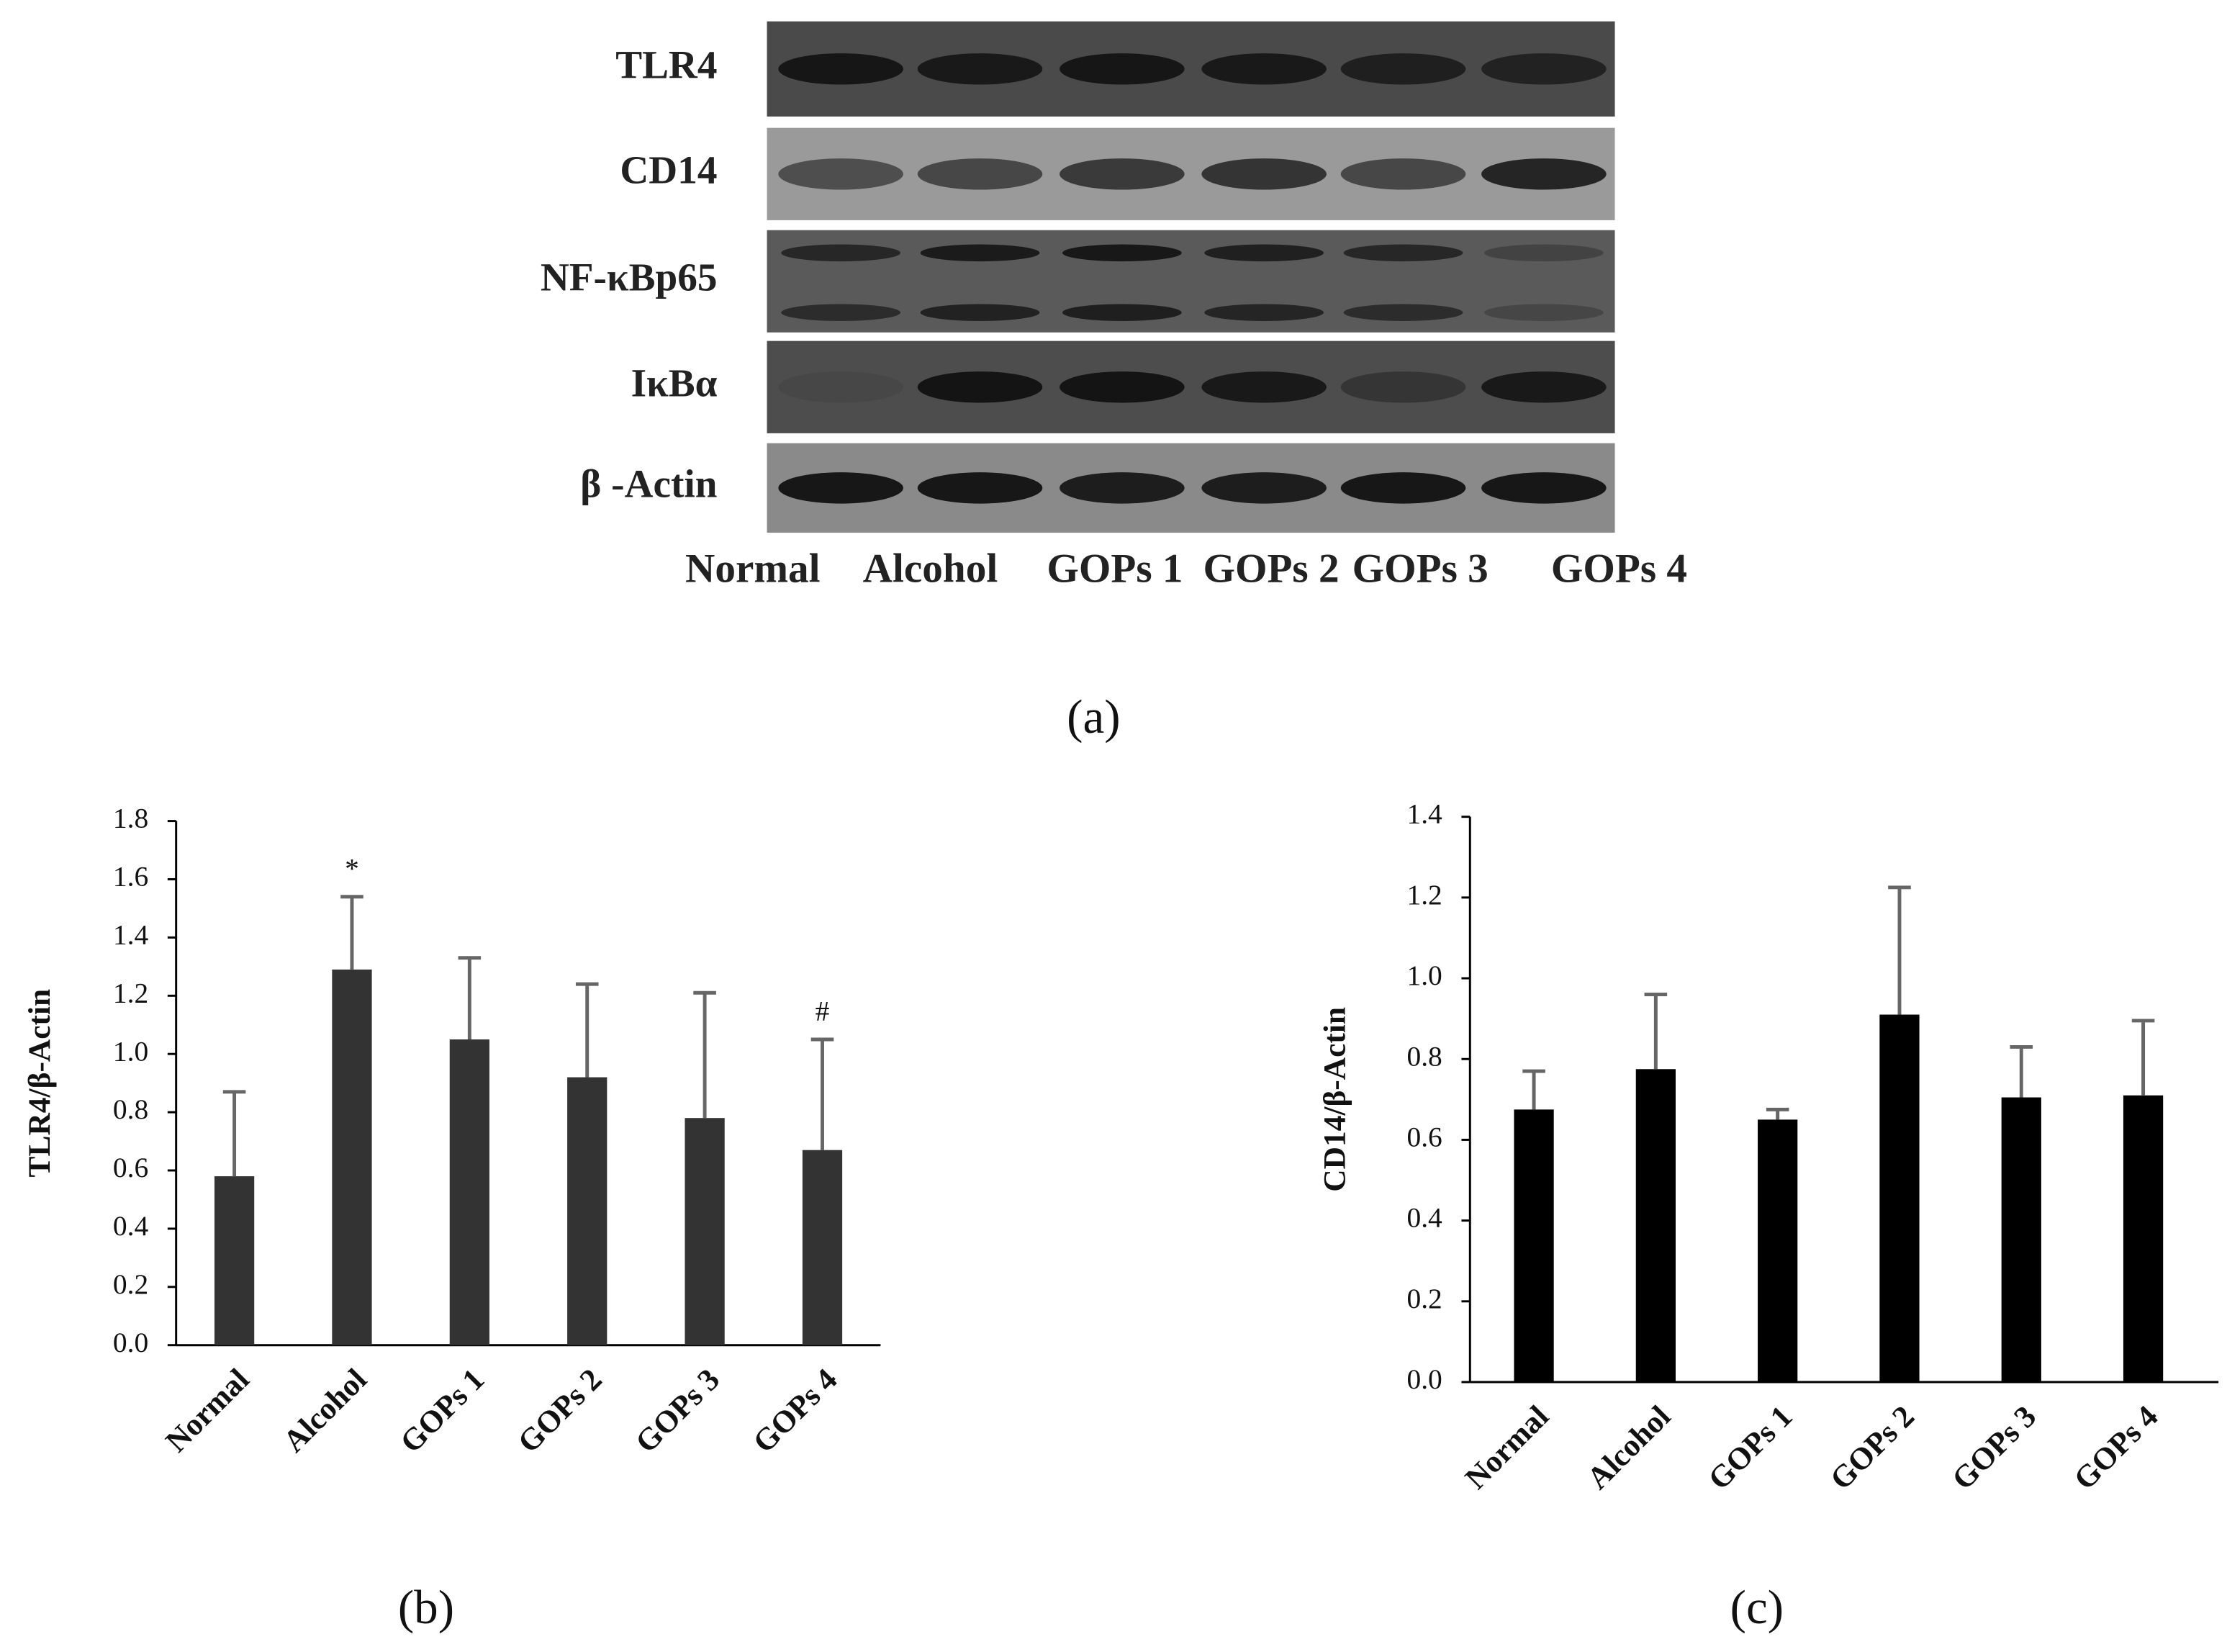 This screenshot has width=2227, height=1652. I want to click on protein-label: IκBα, so click(674, 383).